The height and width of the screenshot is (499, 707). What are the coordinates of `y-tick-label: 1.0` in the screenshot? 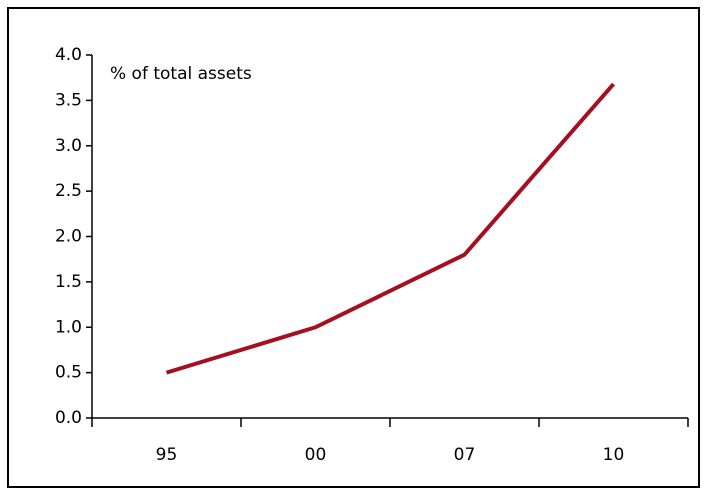 It's located at (68, 327).